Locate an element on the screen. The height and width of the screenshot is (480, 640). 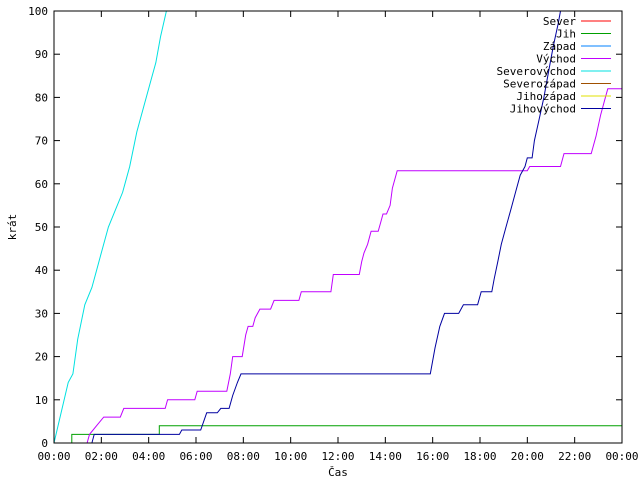
legend-label: Jih is located at coordinates (566, 34).